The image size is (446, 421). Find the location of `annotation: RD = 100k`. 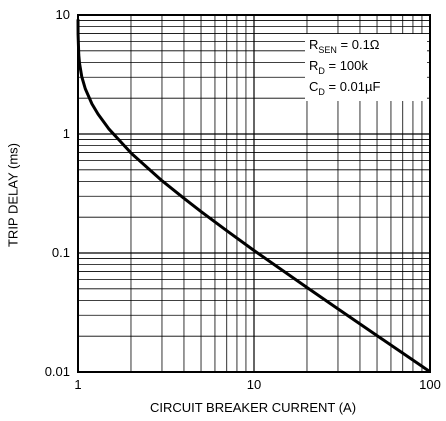

annotation: RD = 100k is located at coordinates (338, 67).